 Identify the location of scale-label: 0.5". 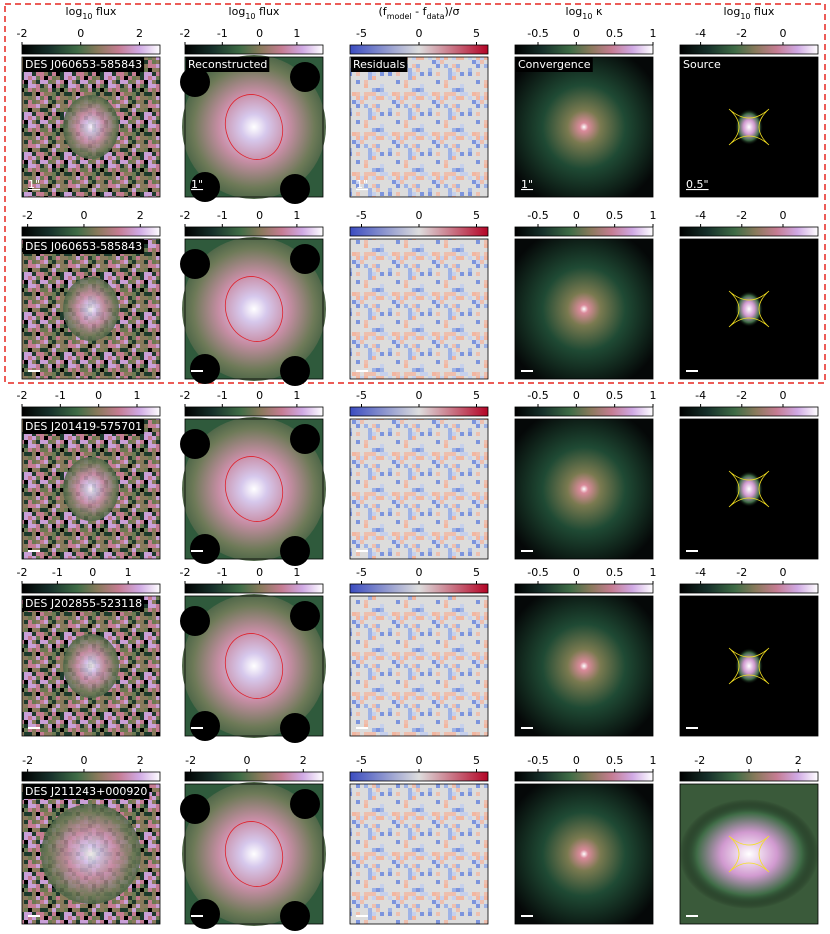
(697, 184).